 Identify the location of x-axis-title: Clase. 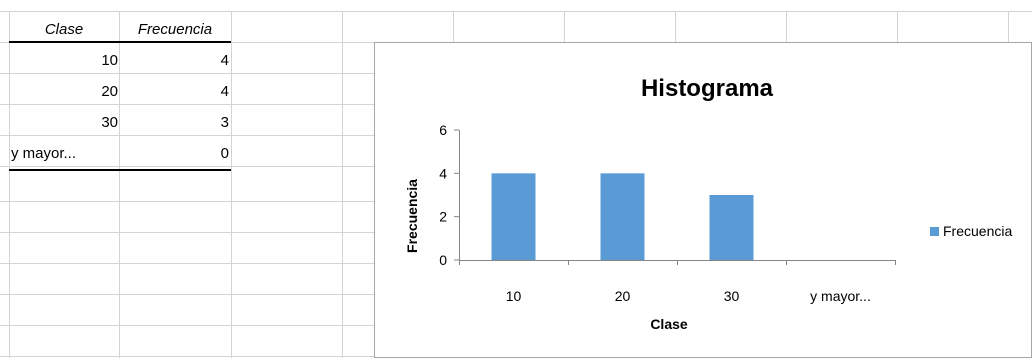
(669, 324).